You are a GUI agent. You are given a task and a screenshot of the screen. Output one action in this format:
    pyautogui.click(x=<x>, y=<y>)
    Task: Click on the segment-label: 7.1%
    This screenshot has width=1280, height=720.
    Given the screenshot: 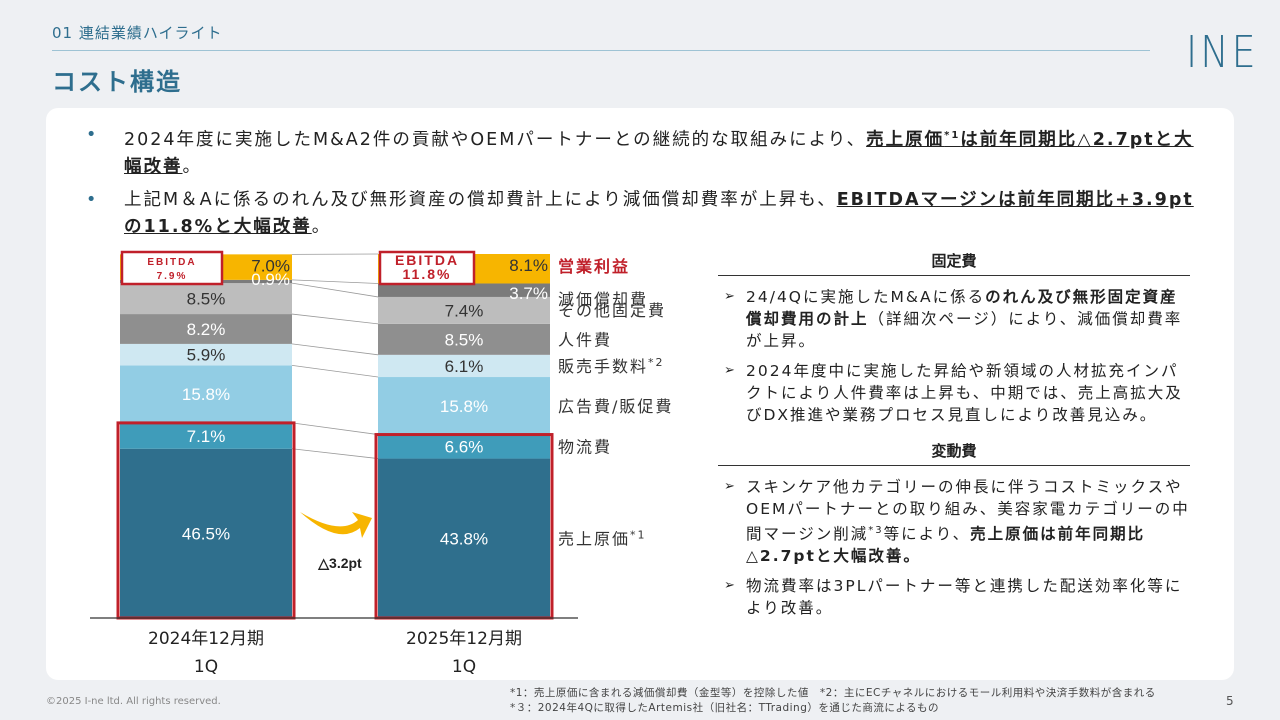 What is the action you would take?
    pyautogui.click(x=206, y=436)
    